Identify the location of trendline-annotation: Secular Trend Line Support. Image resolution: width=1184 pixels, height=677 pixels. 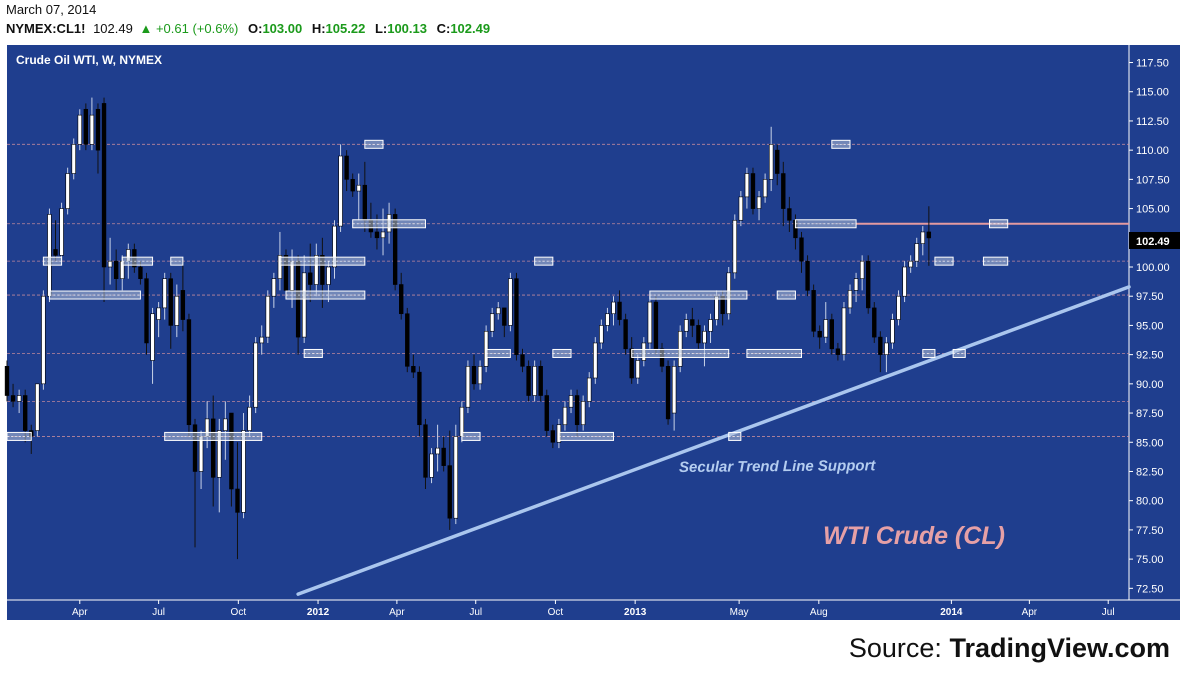
(778, 466).